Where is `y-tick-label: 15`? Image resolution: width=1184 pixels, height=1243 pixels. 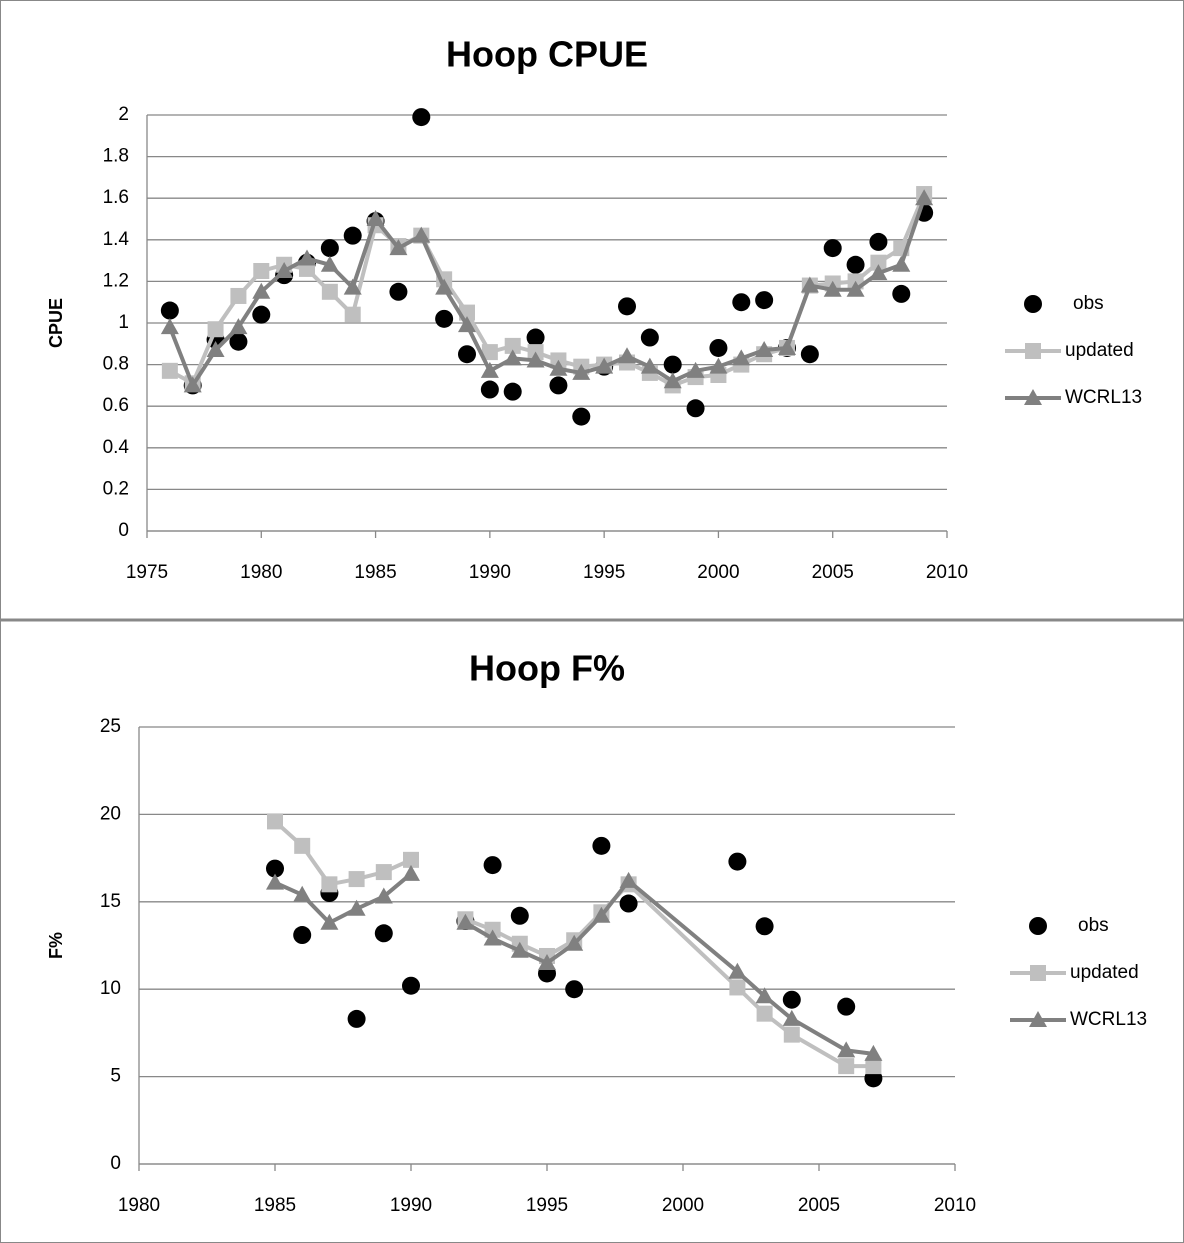
y-tick-label: 15 is located at coordinates (110, 901).